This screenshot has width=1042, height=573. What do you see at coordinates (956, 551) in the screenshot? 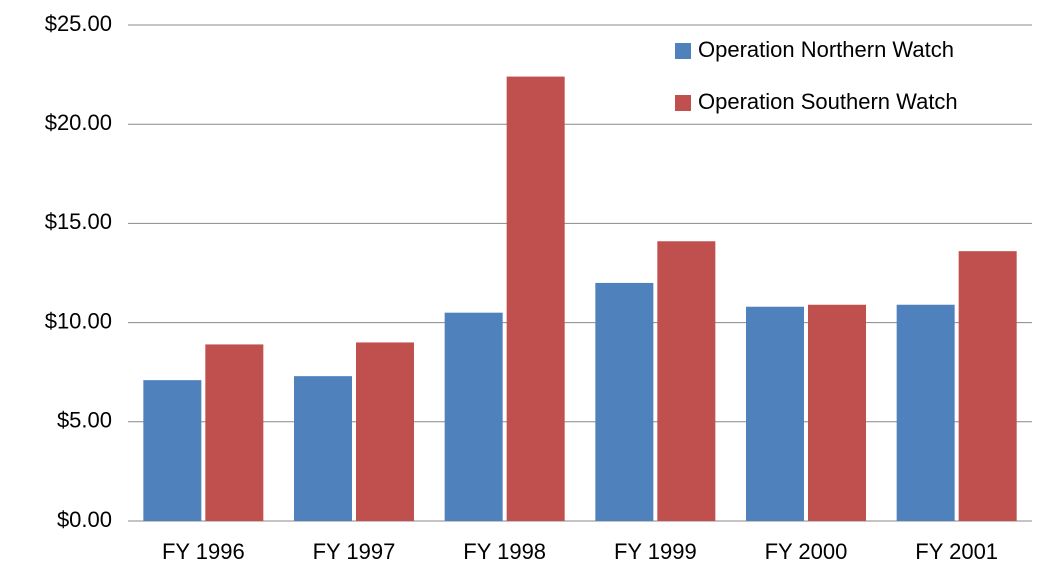
I see `x-tick-label: FY 2001` at bounding box center [956, 551].